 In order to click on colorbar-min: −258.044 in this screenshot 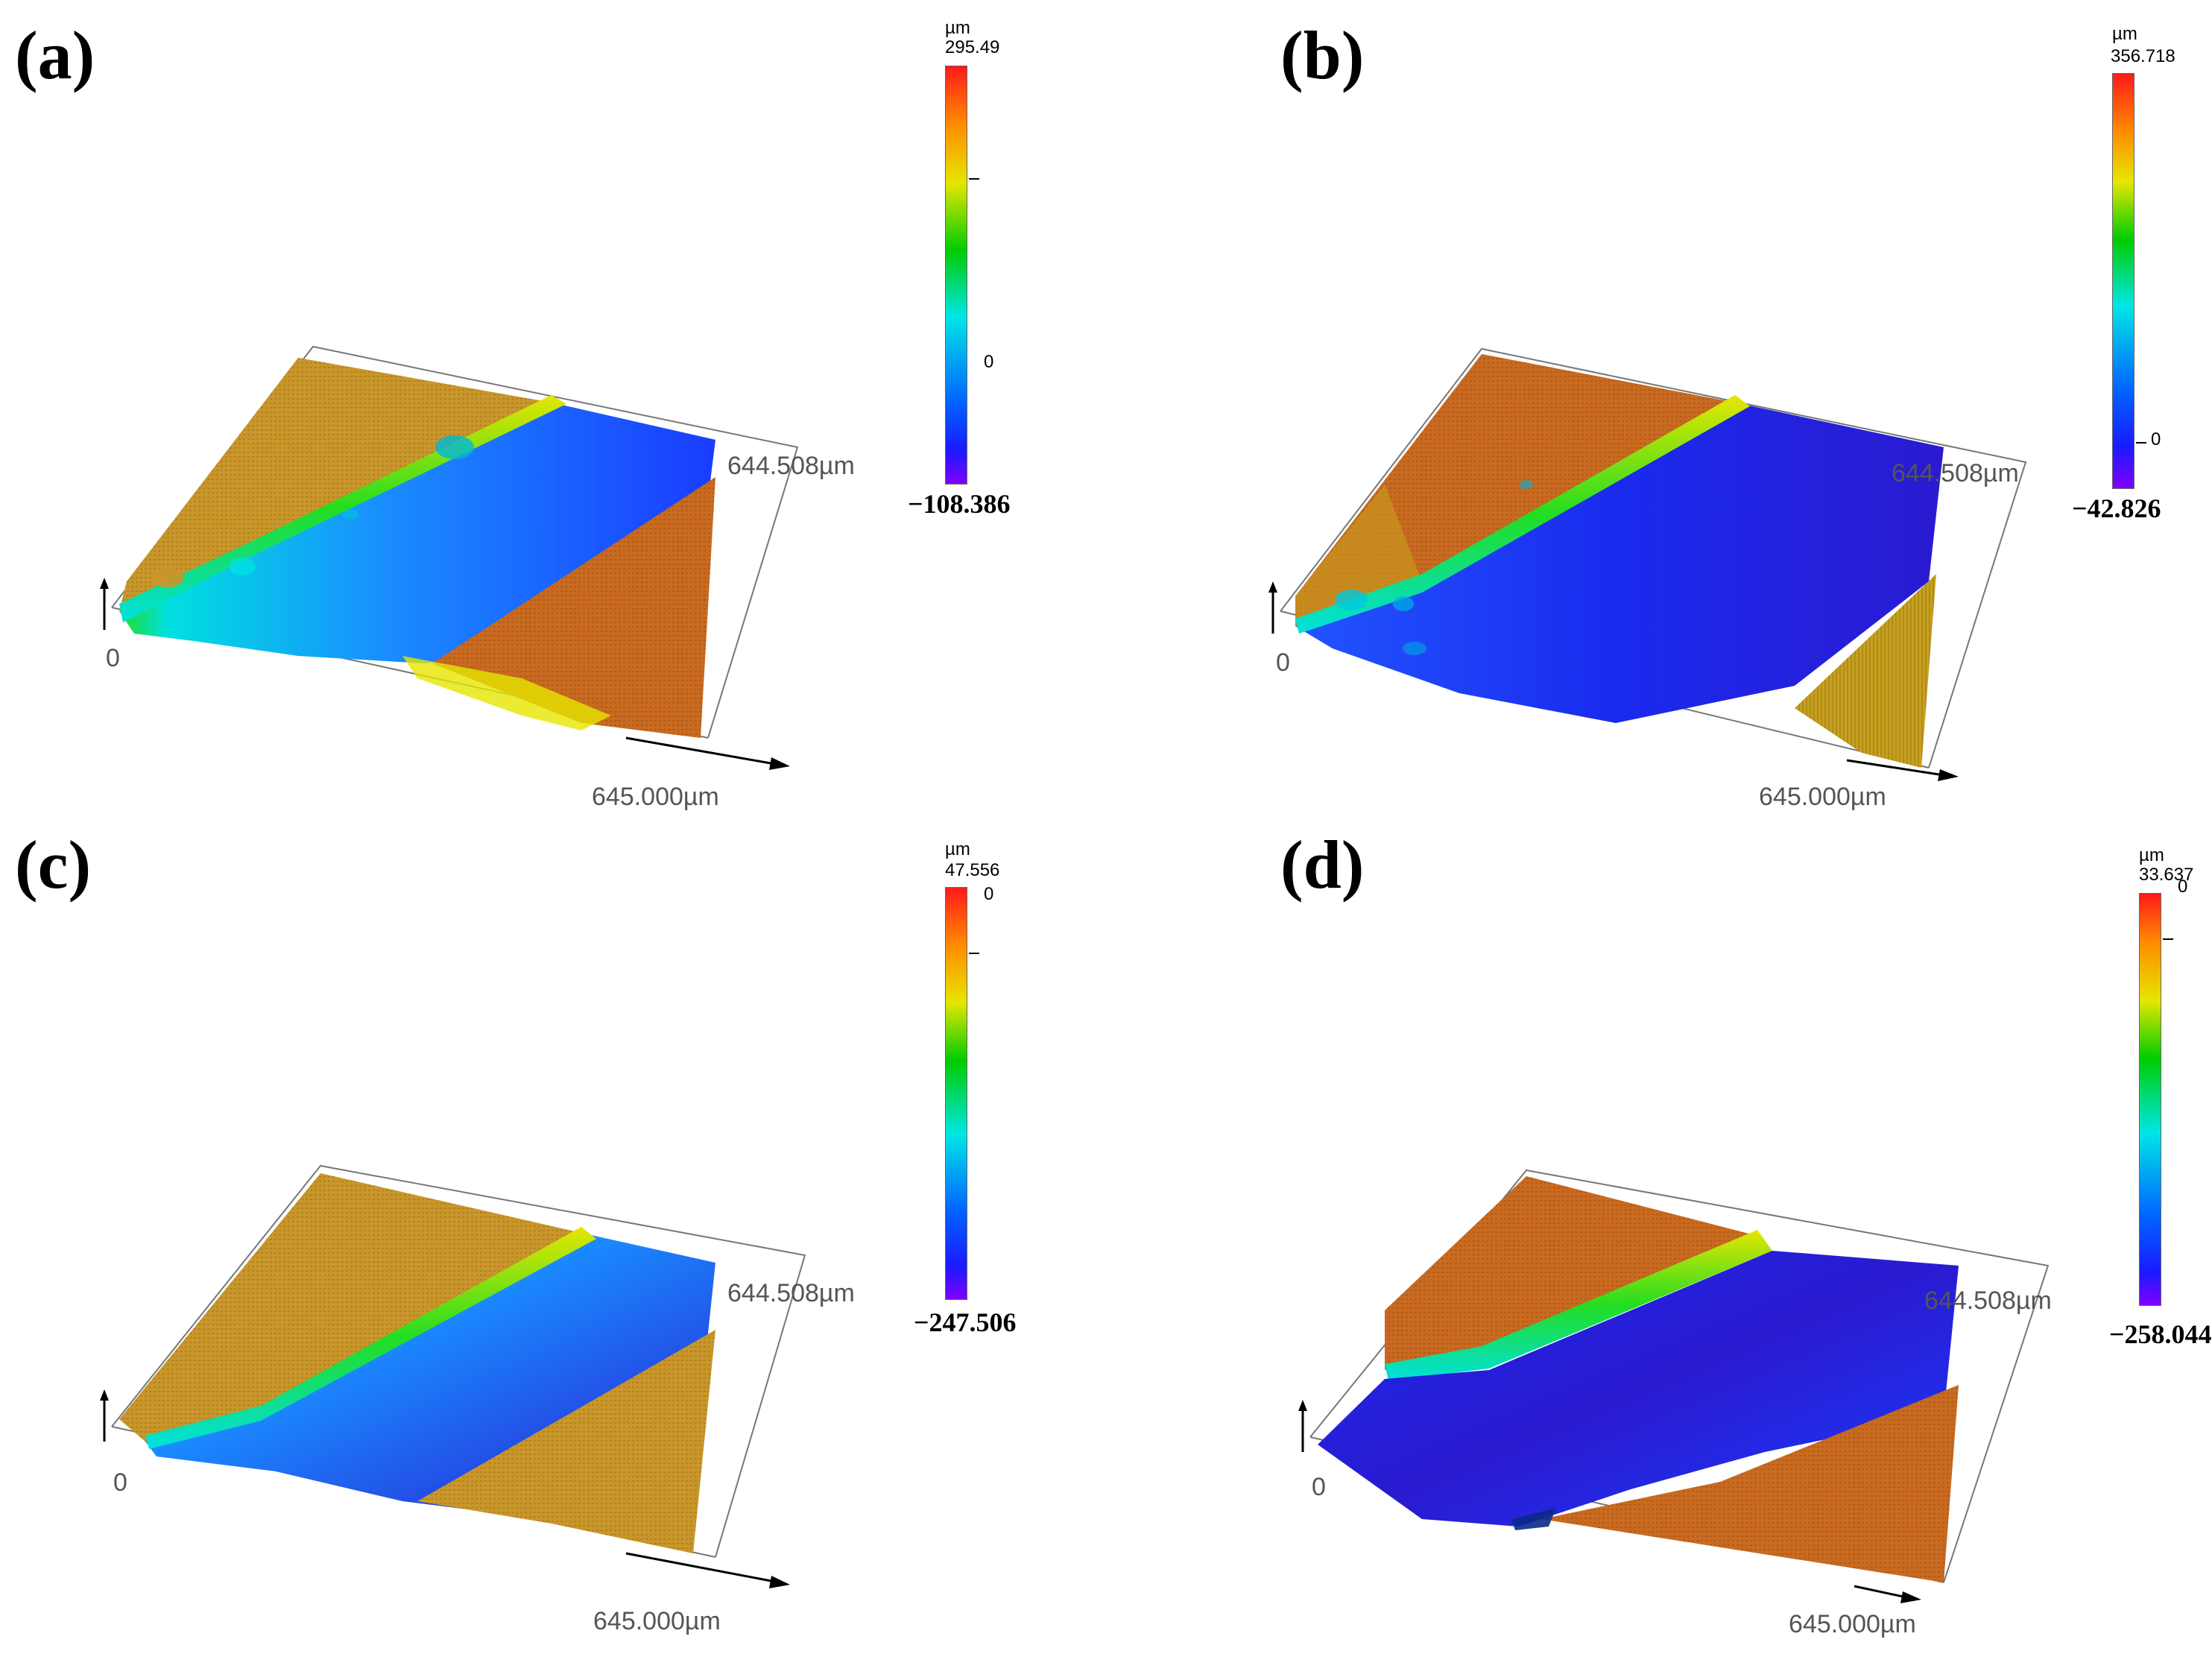, I will do `click(2160, 1334)`.